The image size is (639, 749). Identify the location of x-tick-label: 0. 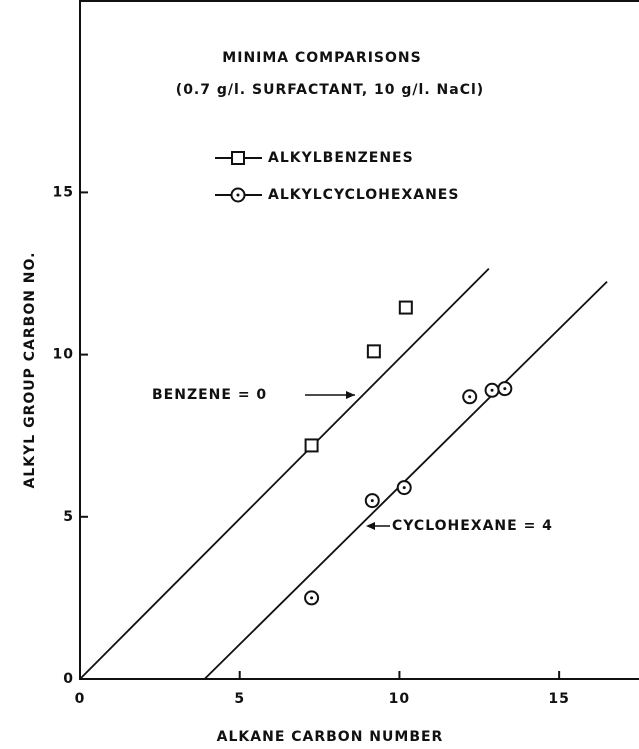
(80, 699).